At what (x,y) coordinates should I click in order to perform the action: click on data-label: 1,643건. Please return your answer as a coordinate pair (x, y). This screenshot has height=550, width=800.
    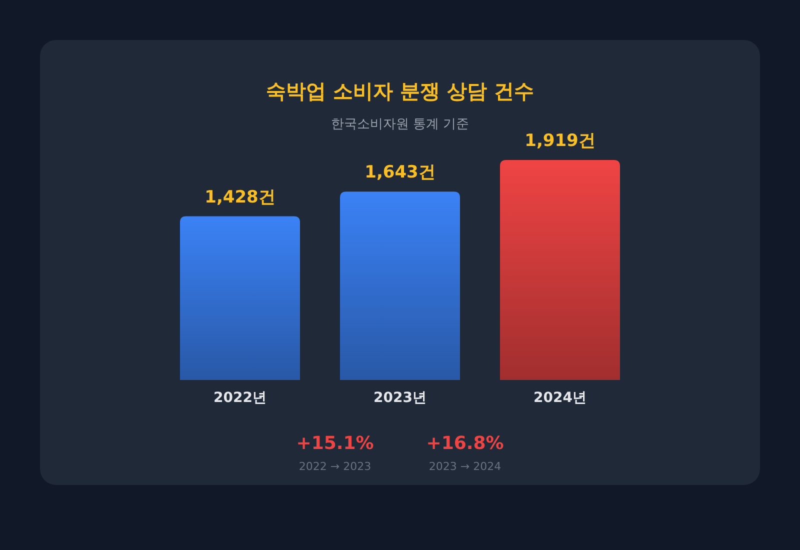
    Looking at the image, I should click on (400, 172).